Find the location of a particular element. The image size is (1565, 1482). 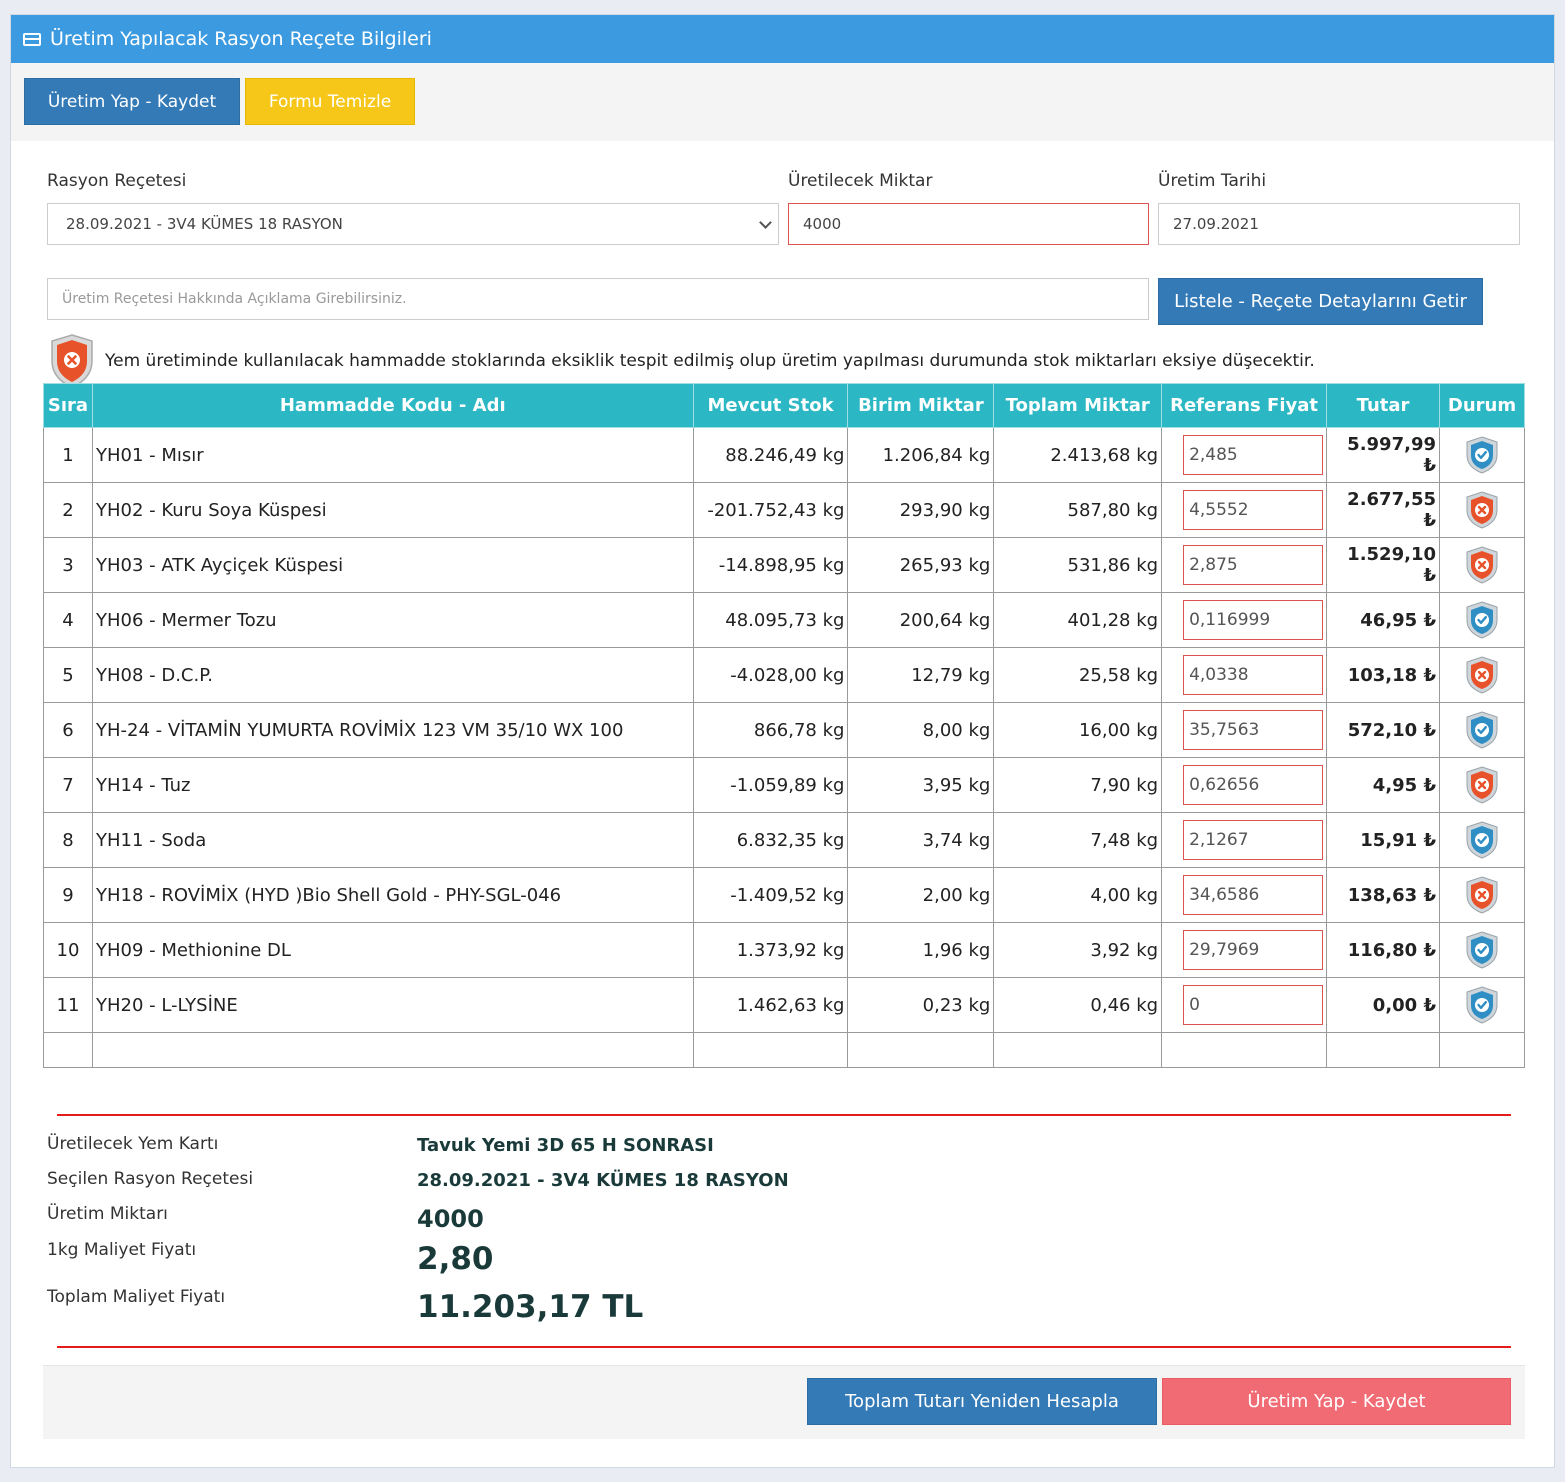

row-unit: 8,00 kg is located at coordinates (921, 730).